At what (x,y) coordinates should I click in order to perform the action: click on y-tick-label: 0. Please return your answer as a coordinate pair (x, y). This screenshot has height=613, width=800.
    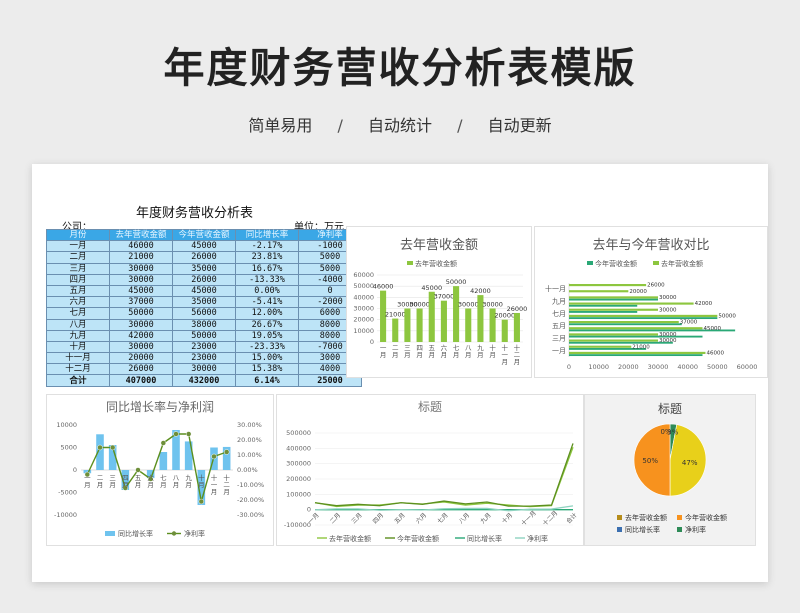
    Looking at the image, I should click on (309, 510).